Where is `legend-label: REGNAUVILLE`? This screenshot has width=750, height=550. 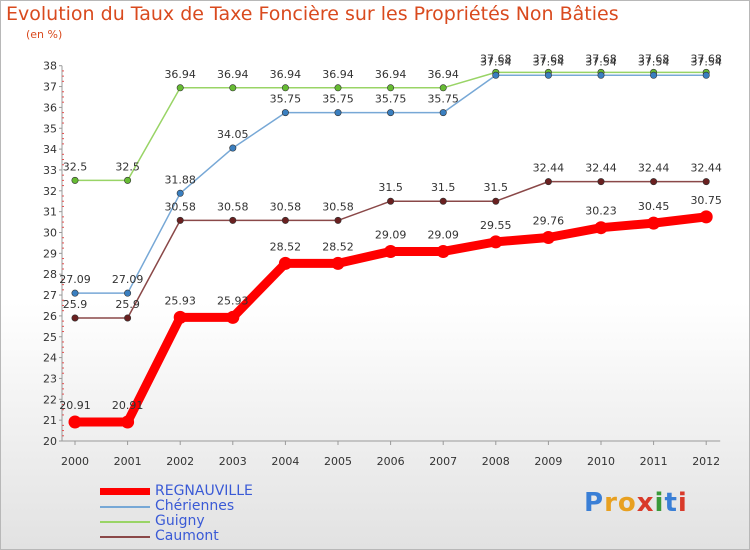
legend-label: REGNAUVILLE is located at coordinates (204, 491).